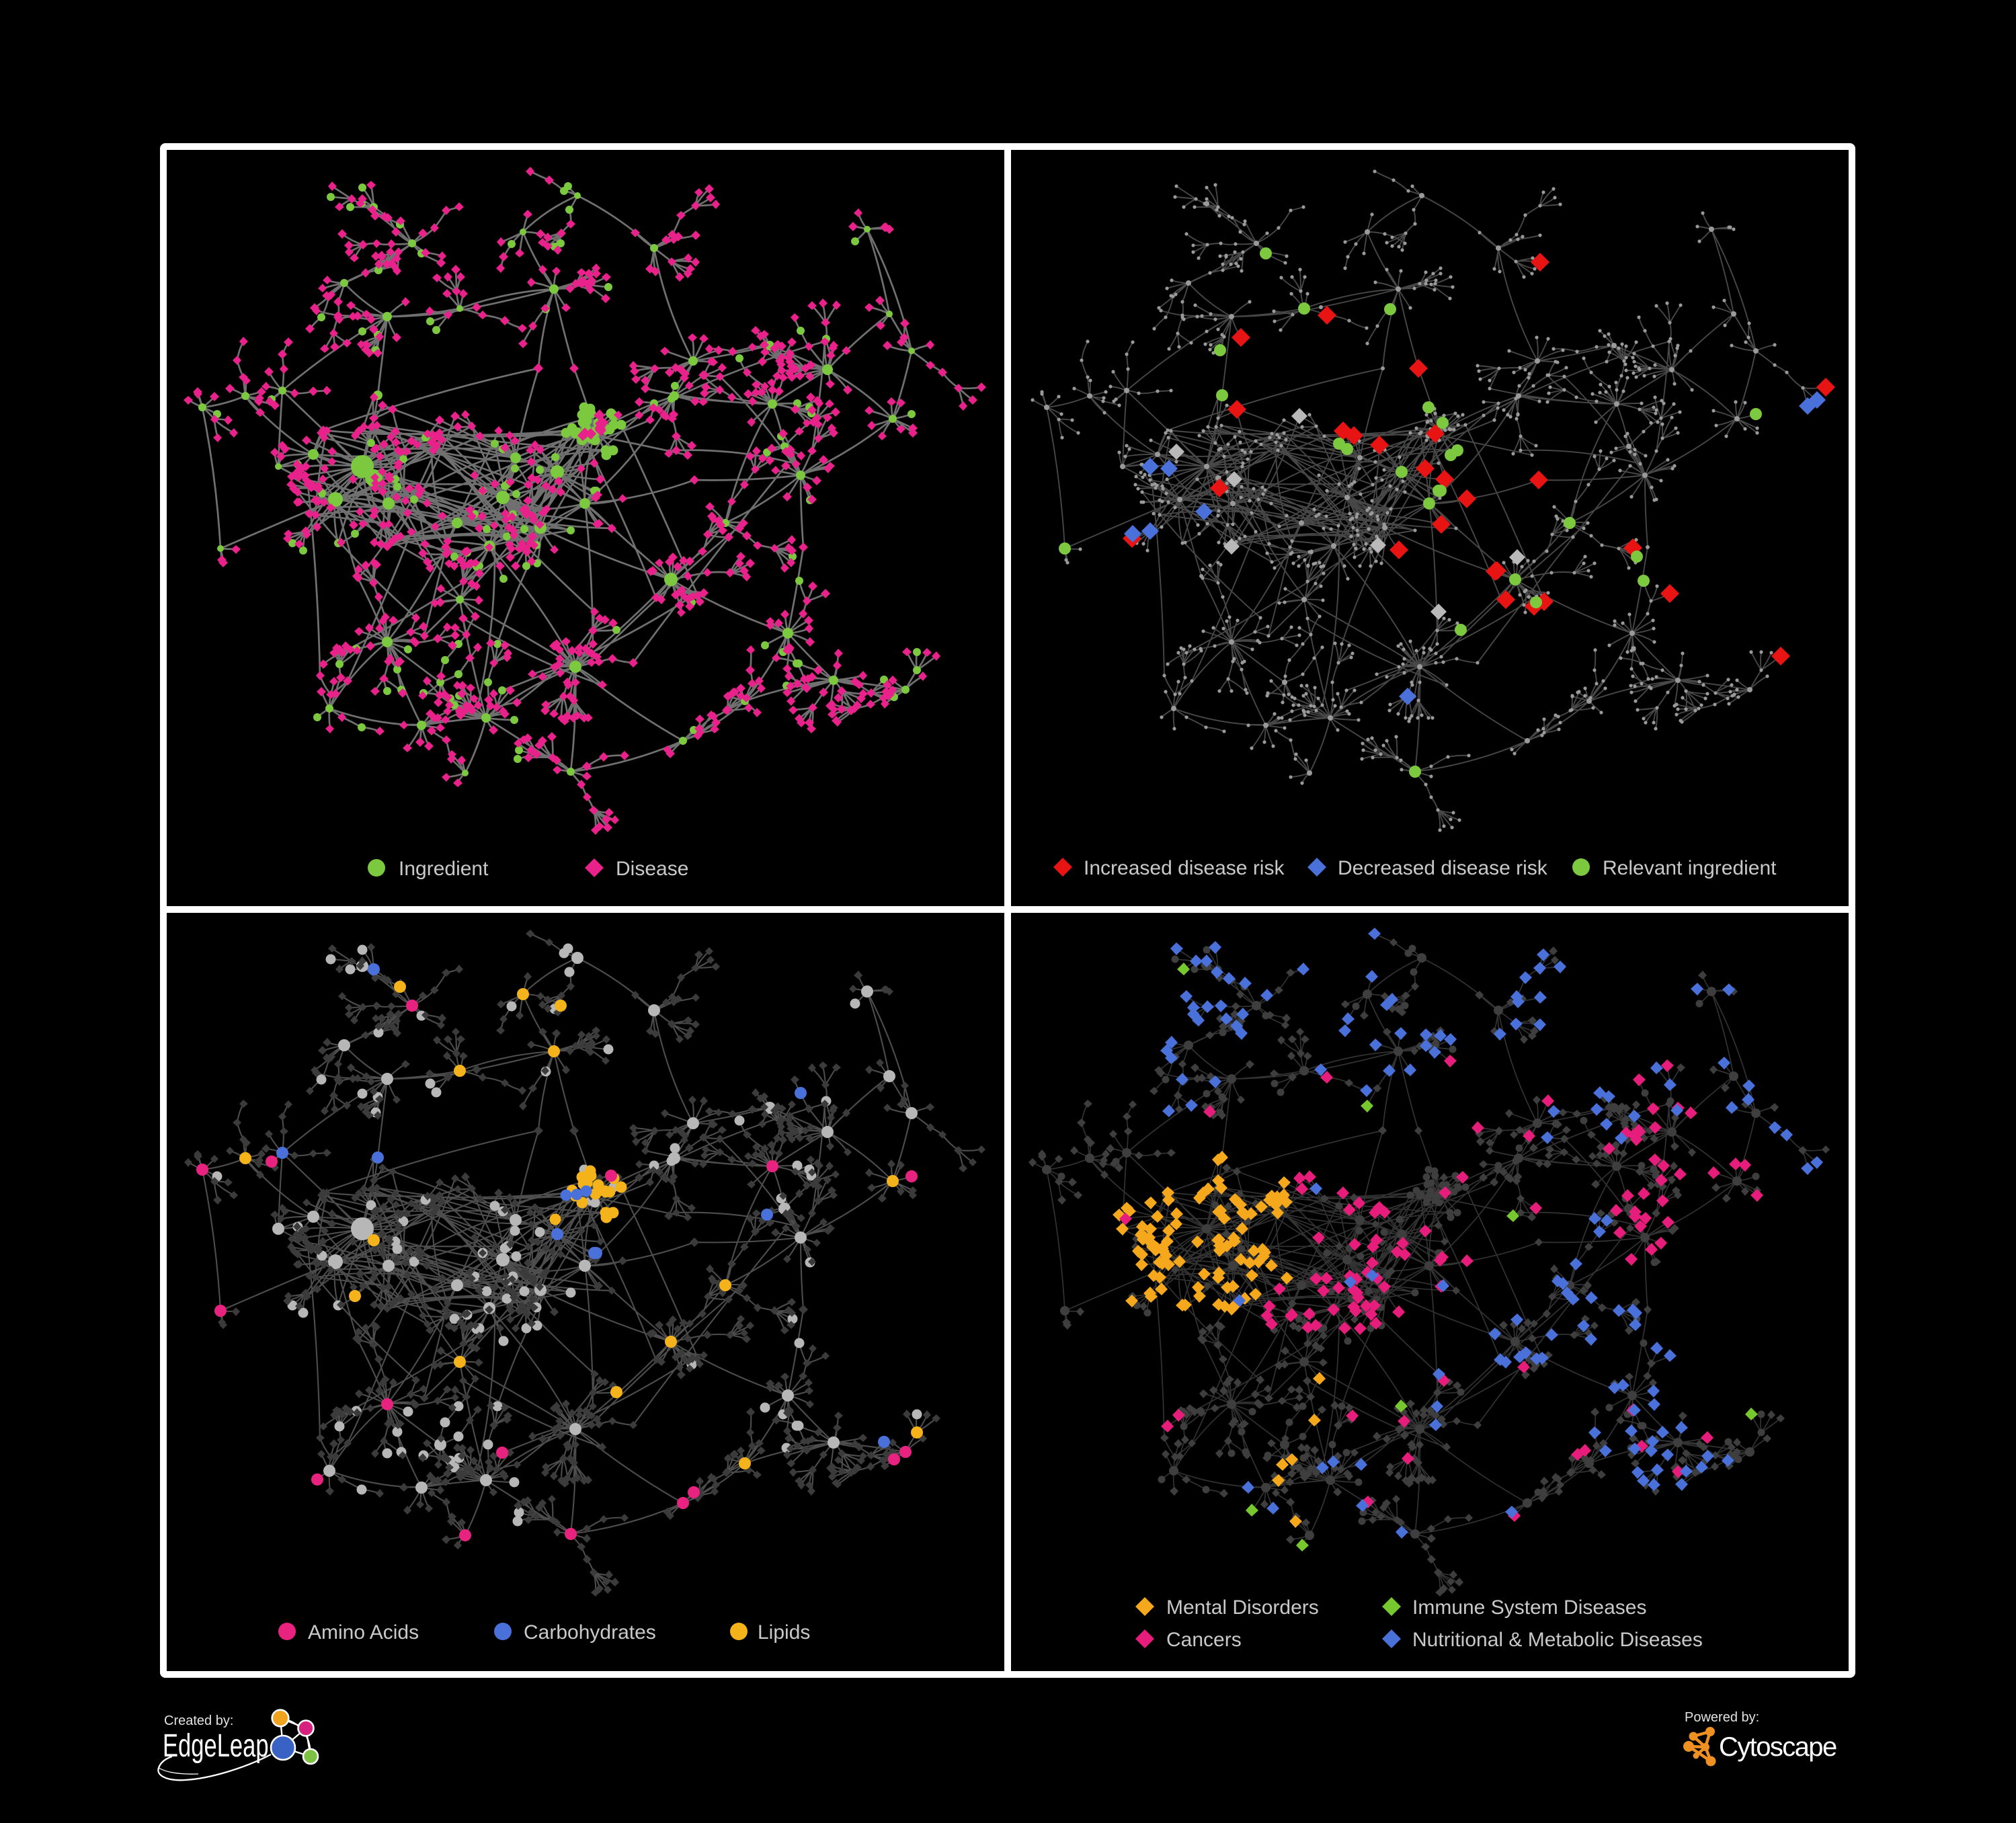 The height and width of the screenshot is (1823, 2016). What do you see at coordinates (1204, 1640) in the screenshot?
I see `svg-text: Cancers` at bounding box center [1204, 1640].